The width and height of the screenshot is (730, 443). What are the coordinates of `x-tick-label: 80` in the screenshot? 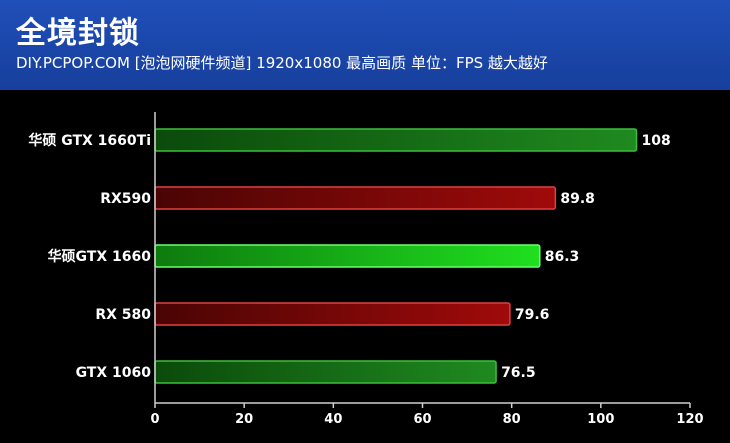 It's located at (512, 419).